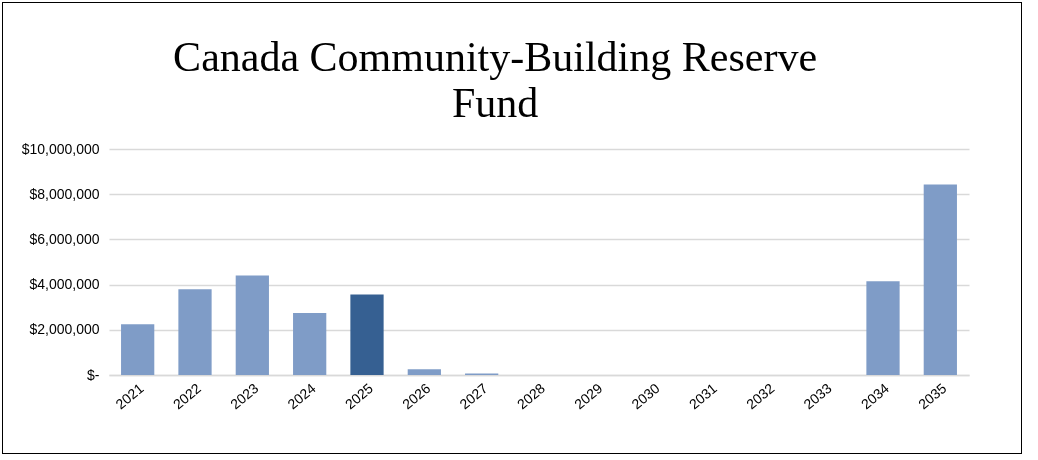  What do you see at coordinates (64, 193) in the screenshot?
I see `y-tick-label: $8,000,000` at bounding box center [64, 193].